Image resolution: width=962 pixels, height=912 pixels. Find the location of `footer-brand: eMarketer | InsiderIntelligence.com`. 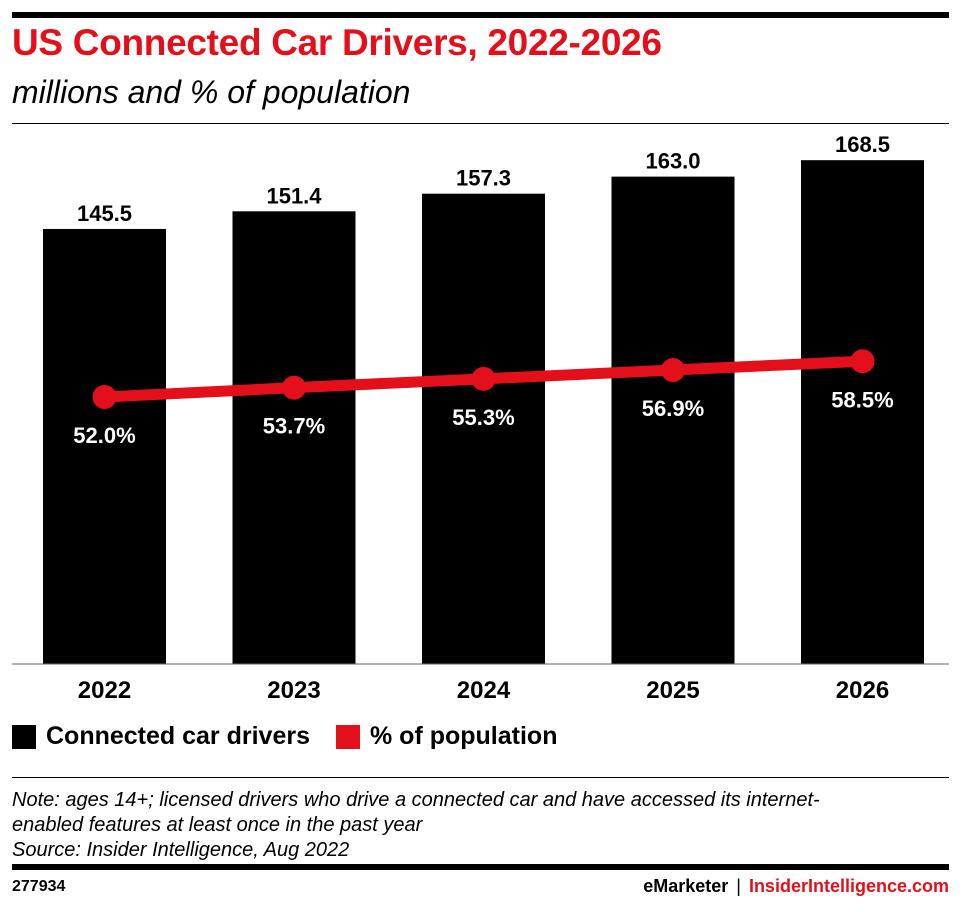

footer-brand: eMarketer | InsiderIntelligence.com is located at coordinates (796, 886).